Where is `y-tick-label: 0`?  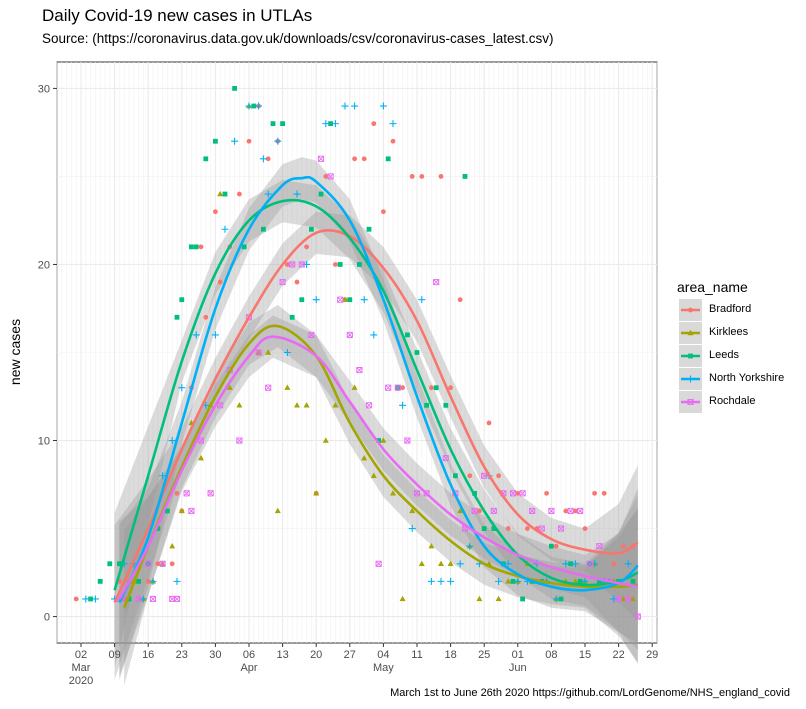
y-tick-label: 0 is located at coordinates (47, 618).